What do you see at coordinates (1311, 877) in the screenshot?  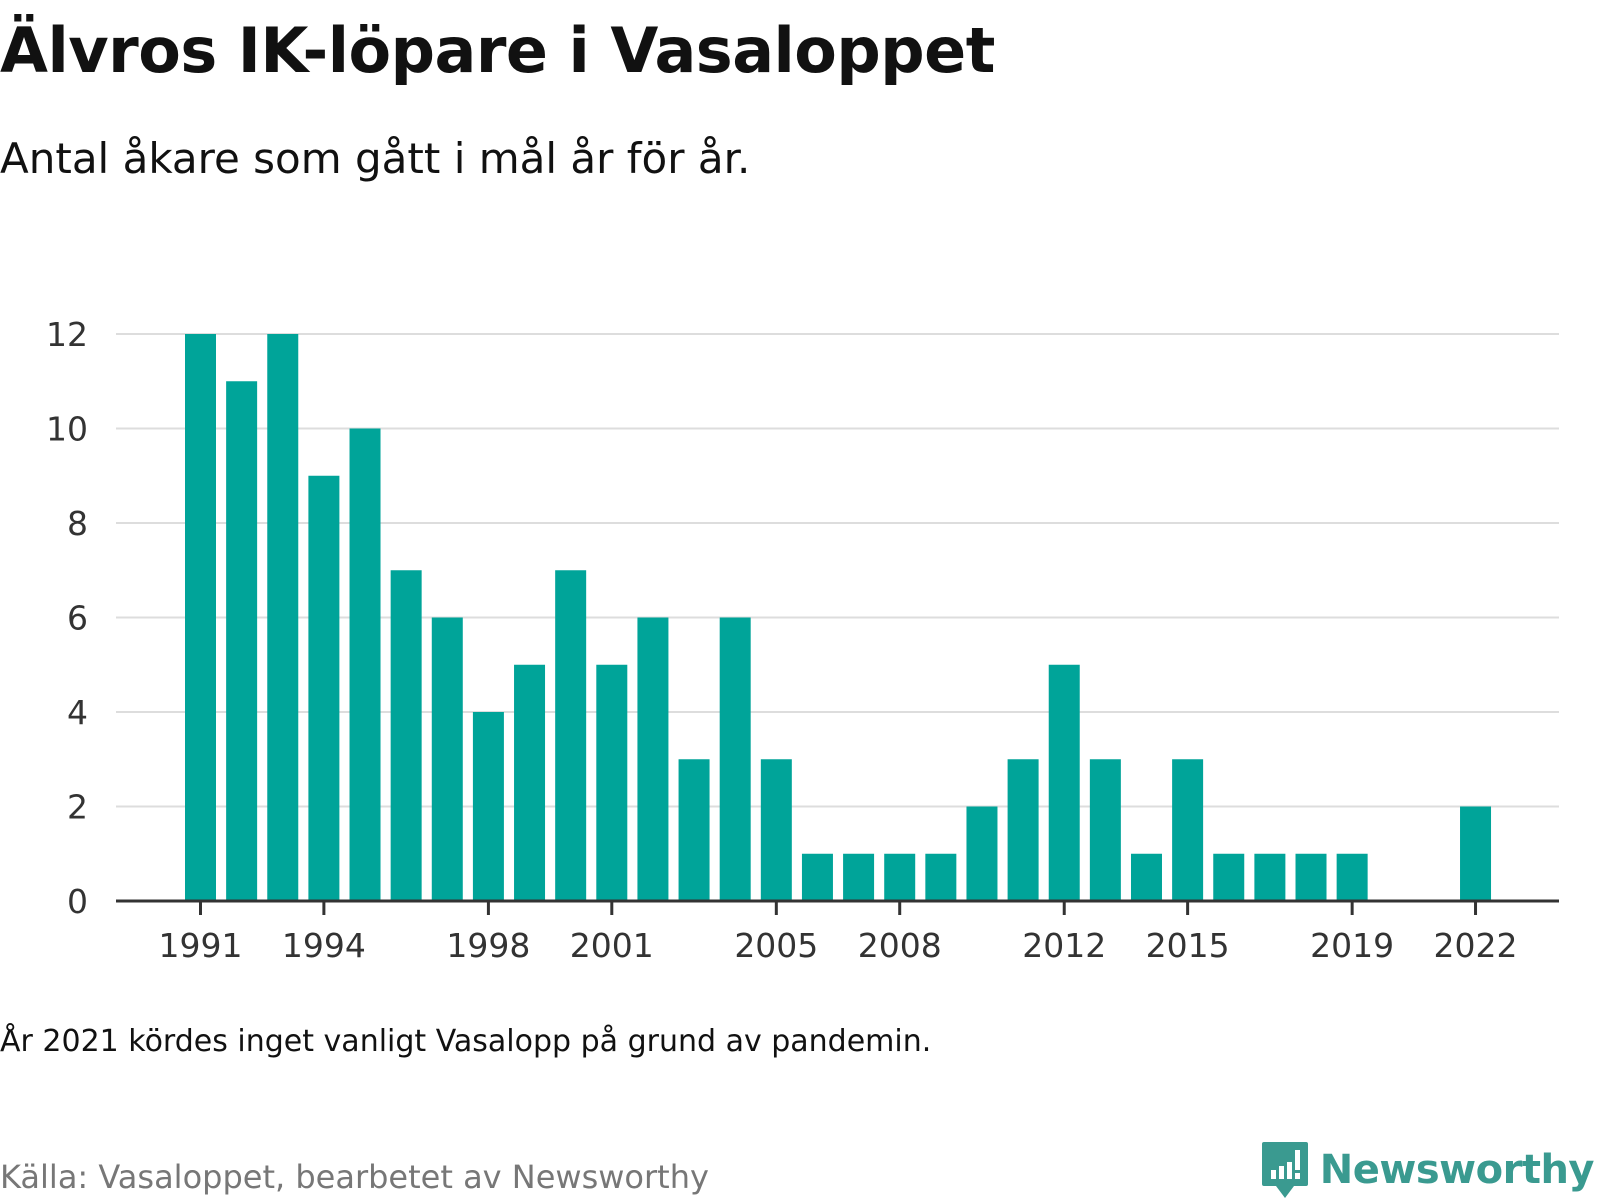 I see `bar-2018` at bounding box center [1311, 877].